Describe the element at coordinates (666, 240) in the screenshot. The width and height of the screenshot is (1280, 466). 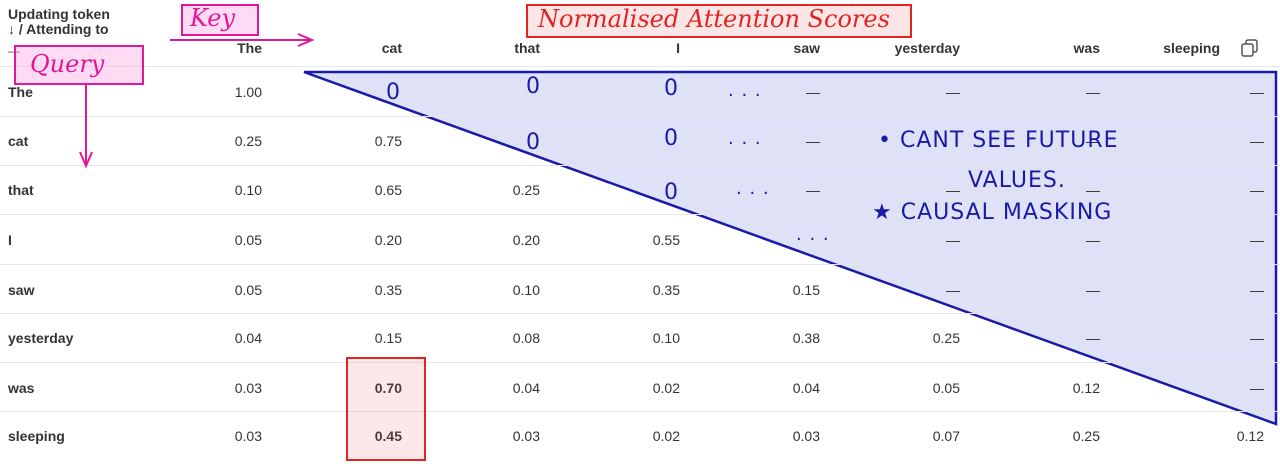
I see `table-cell: 0.55` at that location.